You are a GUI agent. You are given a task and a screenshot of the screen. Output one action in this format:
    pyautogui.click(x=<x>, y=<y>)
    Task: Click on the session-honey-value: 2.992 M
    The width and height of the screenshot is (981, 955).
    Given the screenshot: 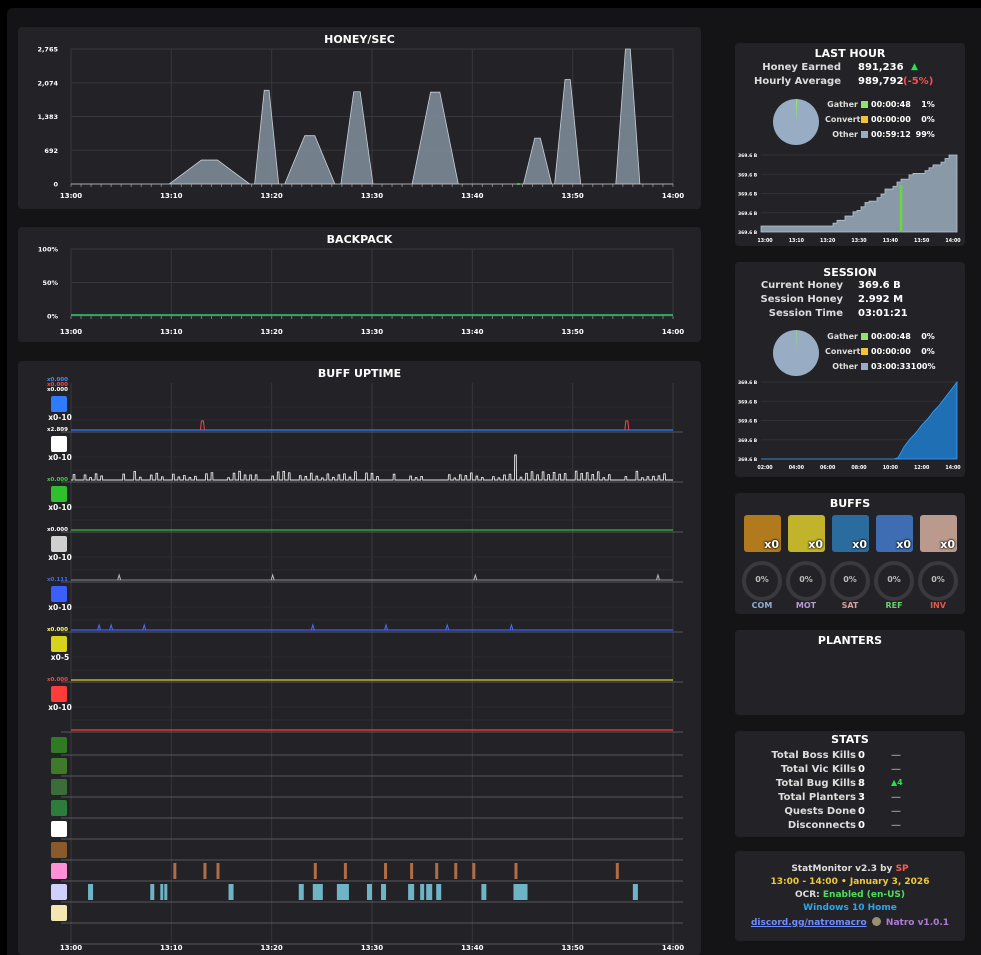 What is the action you would take?
    pyautogui.click(x=881, y=299)
    